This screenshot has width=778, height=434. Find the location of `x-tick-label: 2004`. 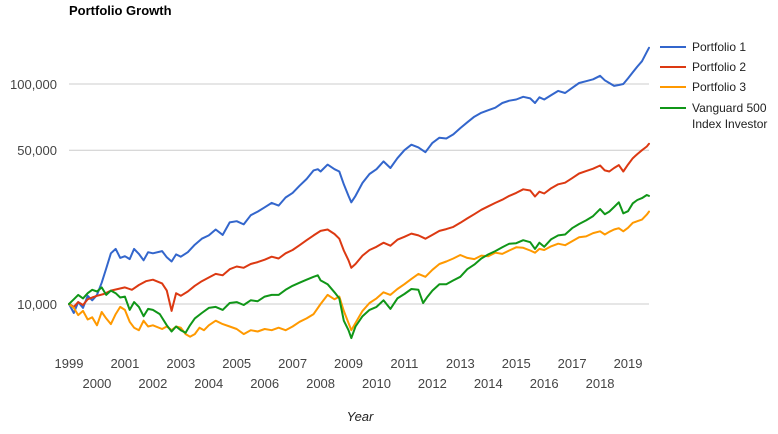

x-tick-label: 2004 is located at coordinates (208, 383).